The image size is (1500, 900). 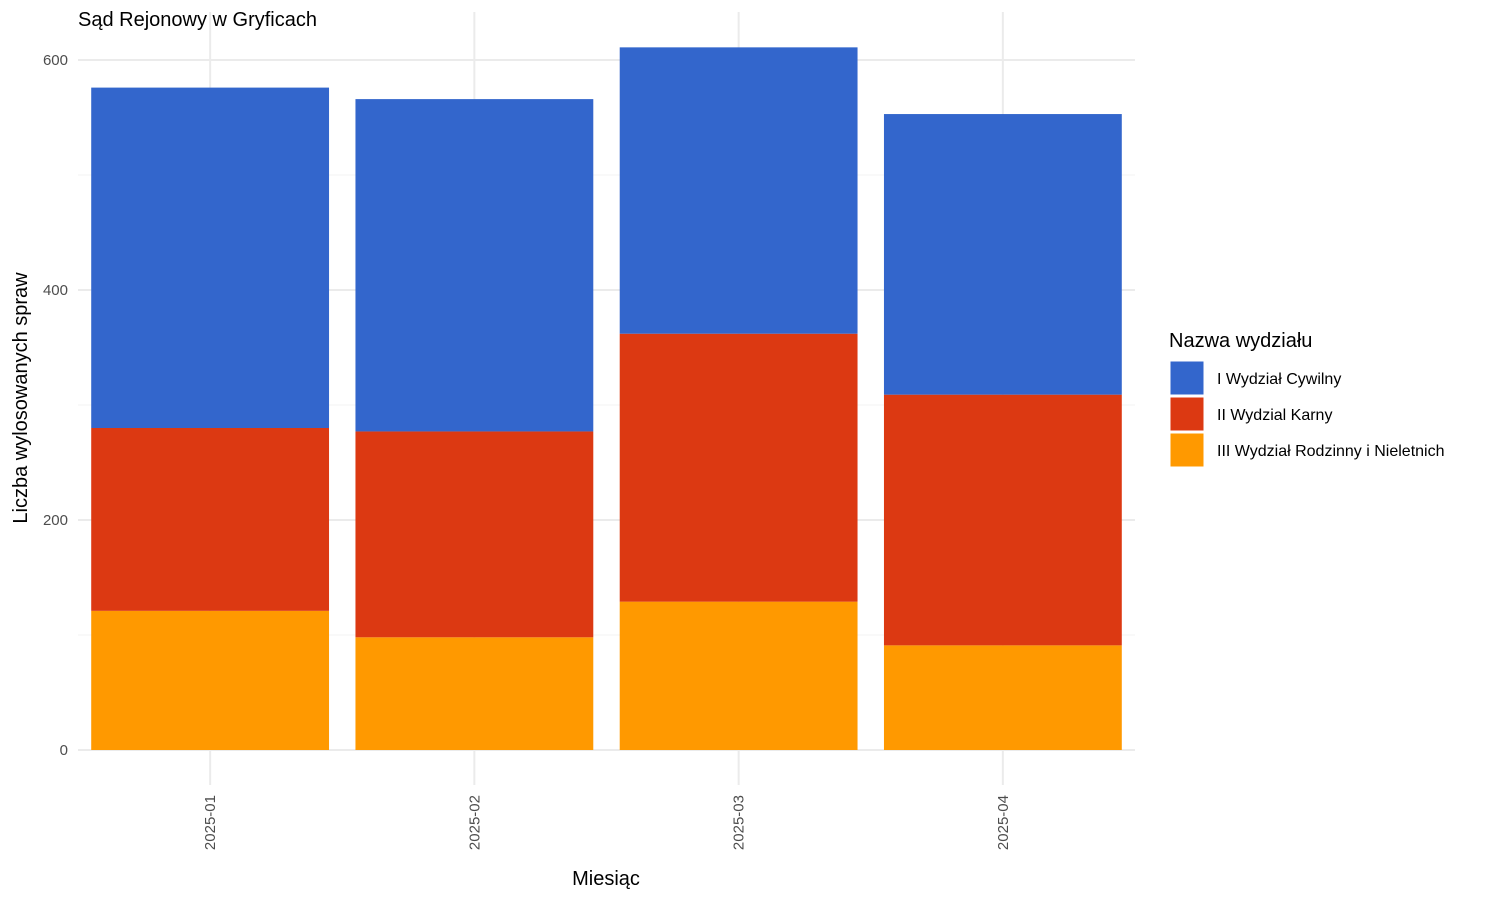 What do you see at coordinates (64, 750) in the screenshot?
I see `y-tick-label: 0` at bounding box center [64, 750].